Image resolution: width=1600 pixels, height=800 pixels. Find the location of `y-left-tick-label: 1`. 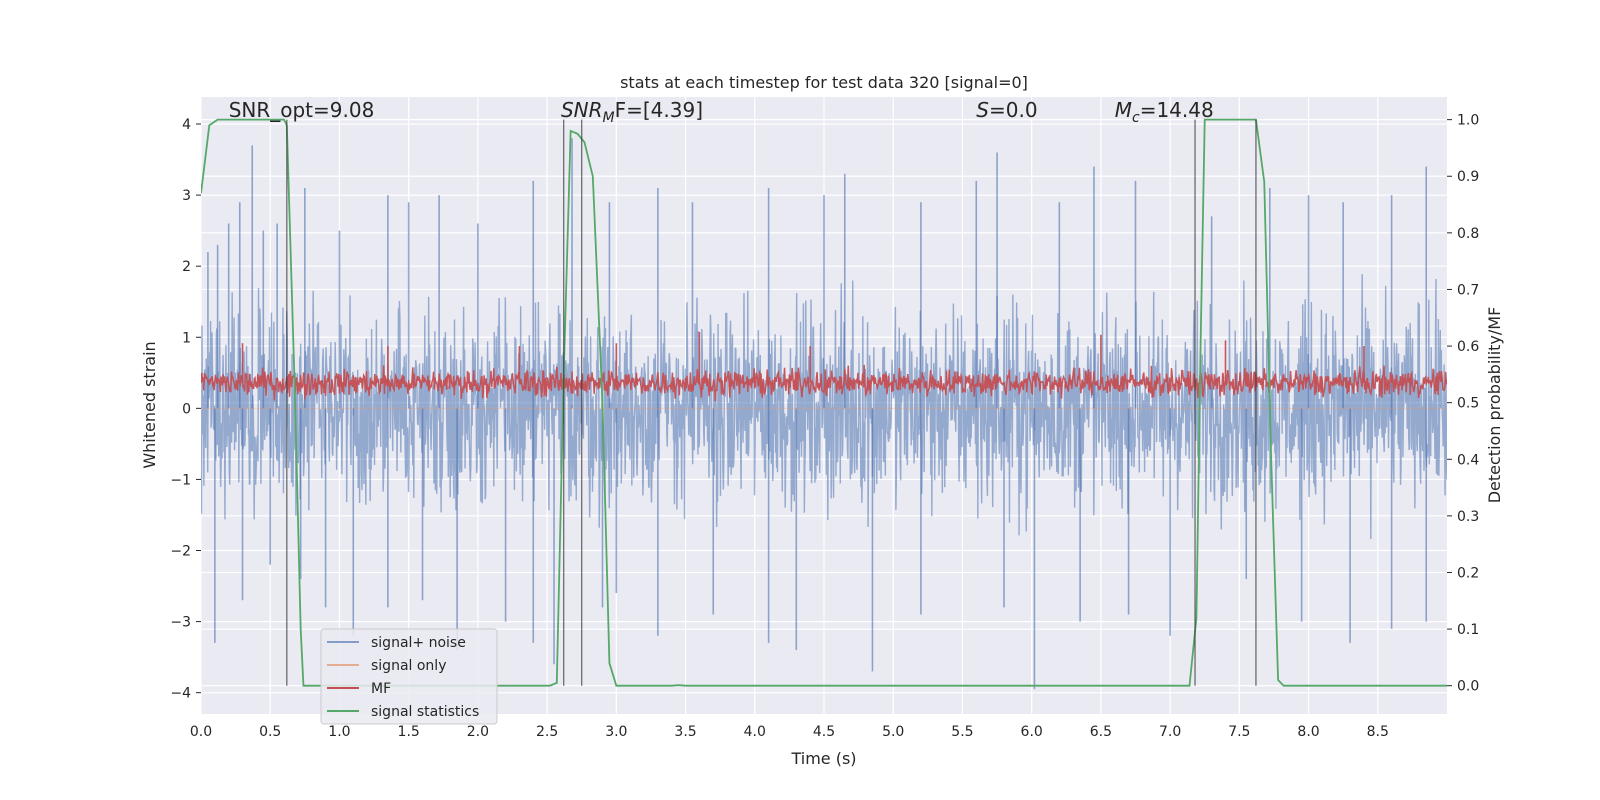

y-left-tick-label: 1 is located at coordinates (186, 338).